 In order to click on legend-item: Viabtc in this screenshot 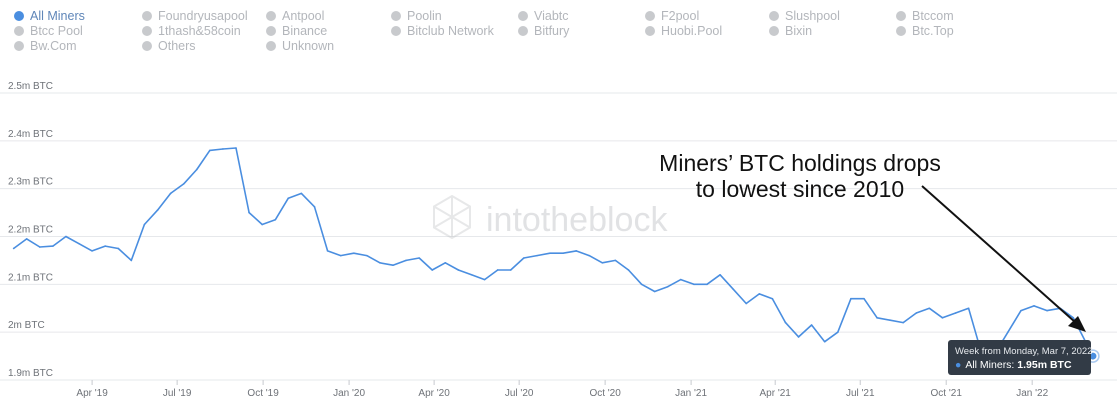, I will do `click(543, 15)`.